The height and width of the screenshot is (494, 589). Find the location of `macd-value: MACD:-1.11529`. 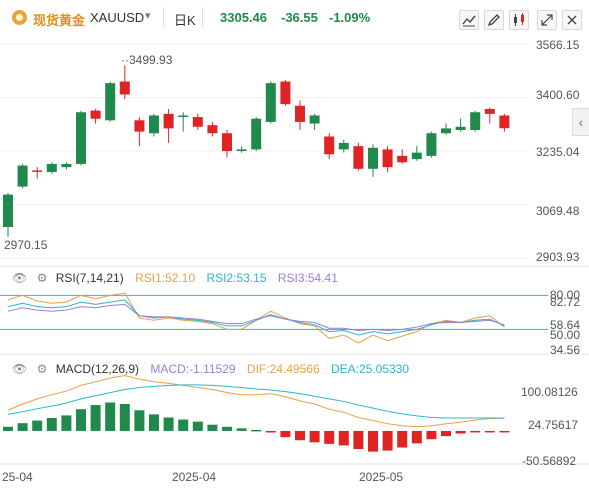

macd-value: MACD:-1.11529 is located at coordinates (193, 369).